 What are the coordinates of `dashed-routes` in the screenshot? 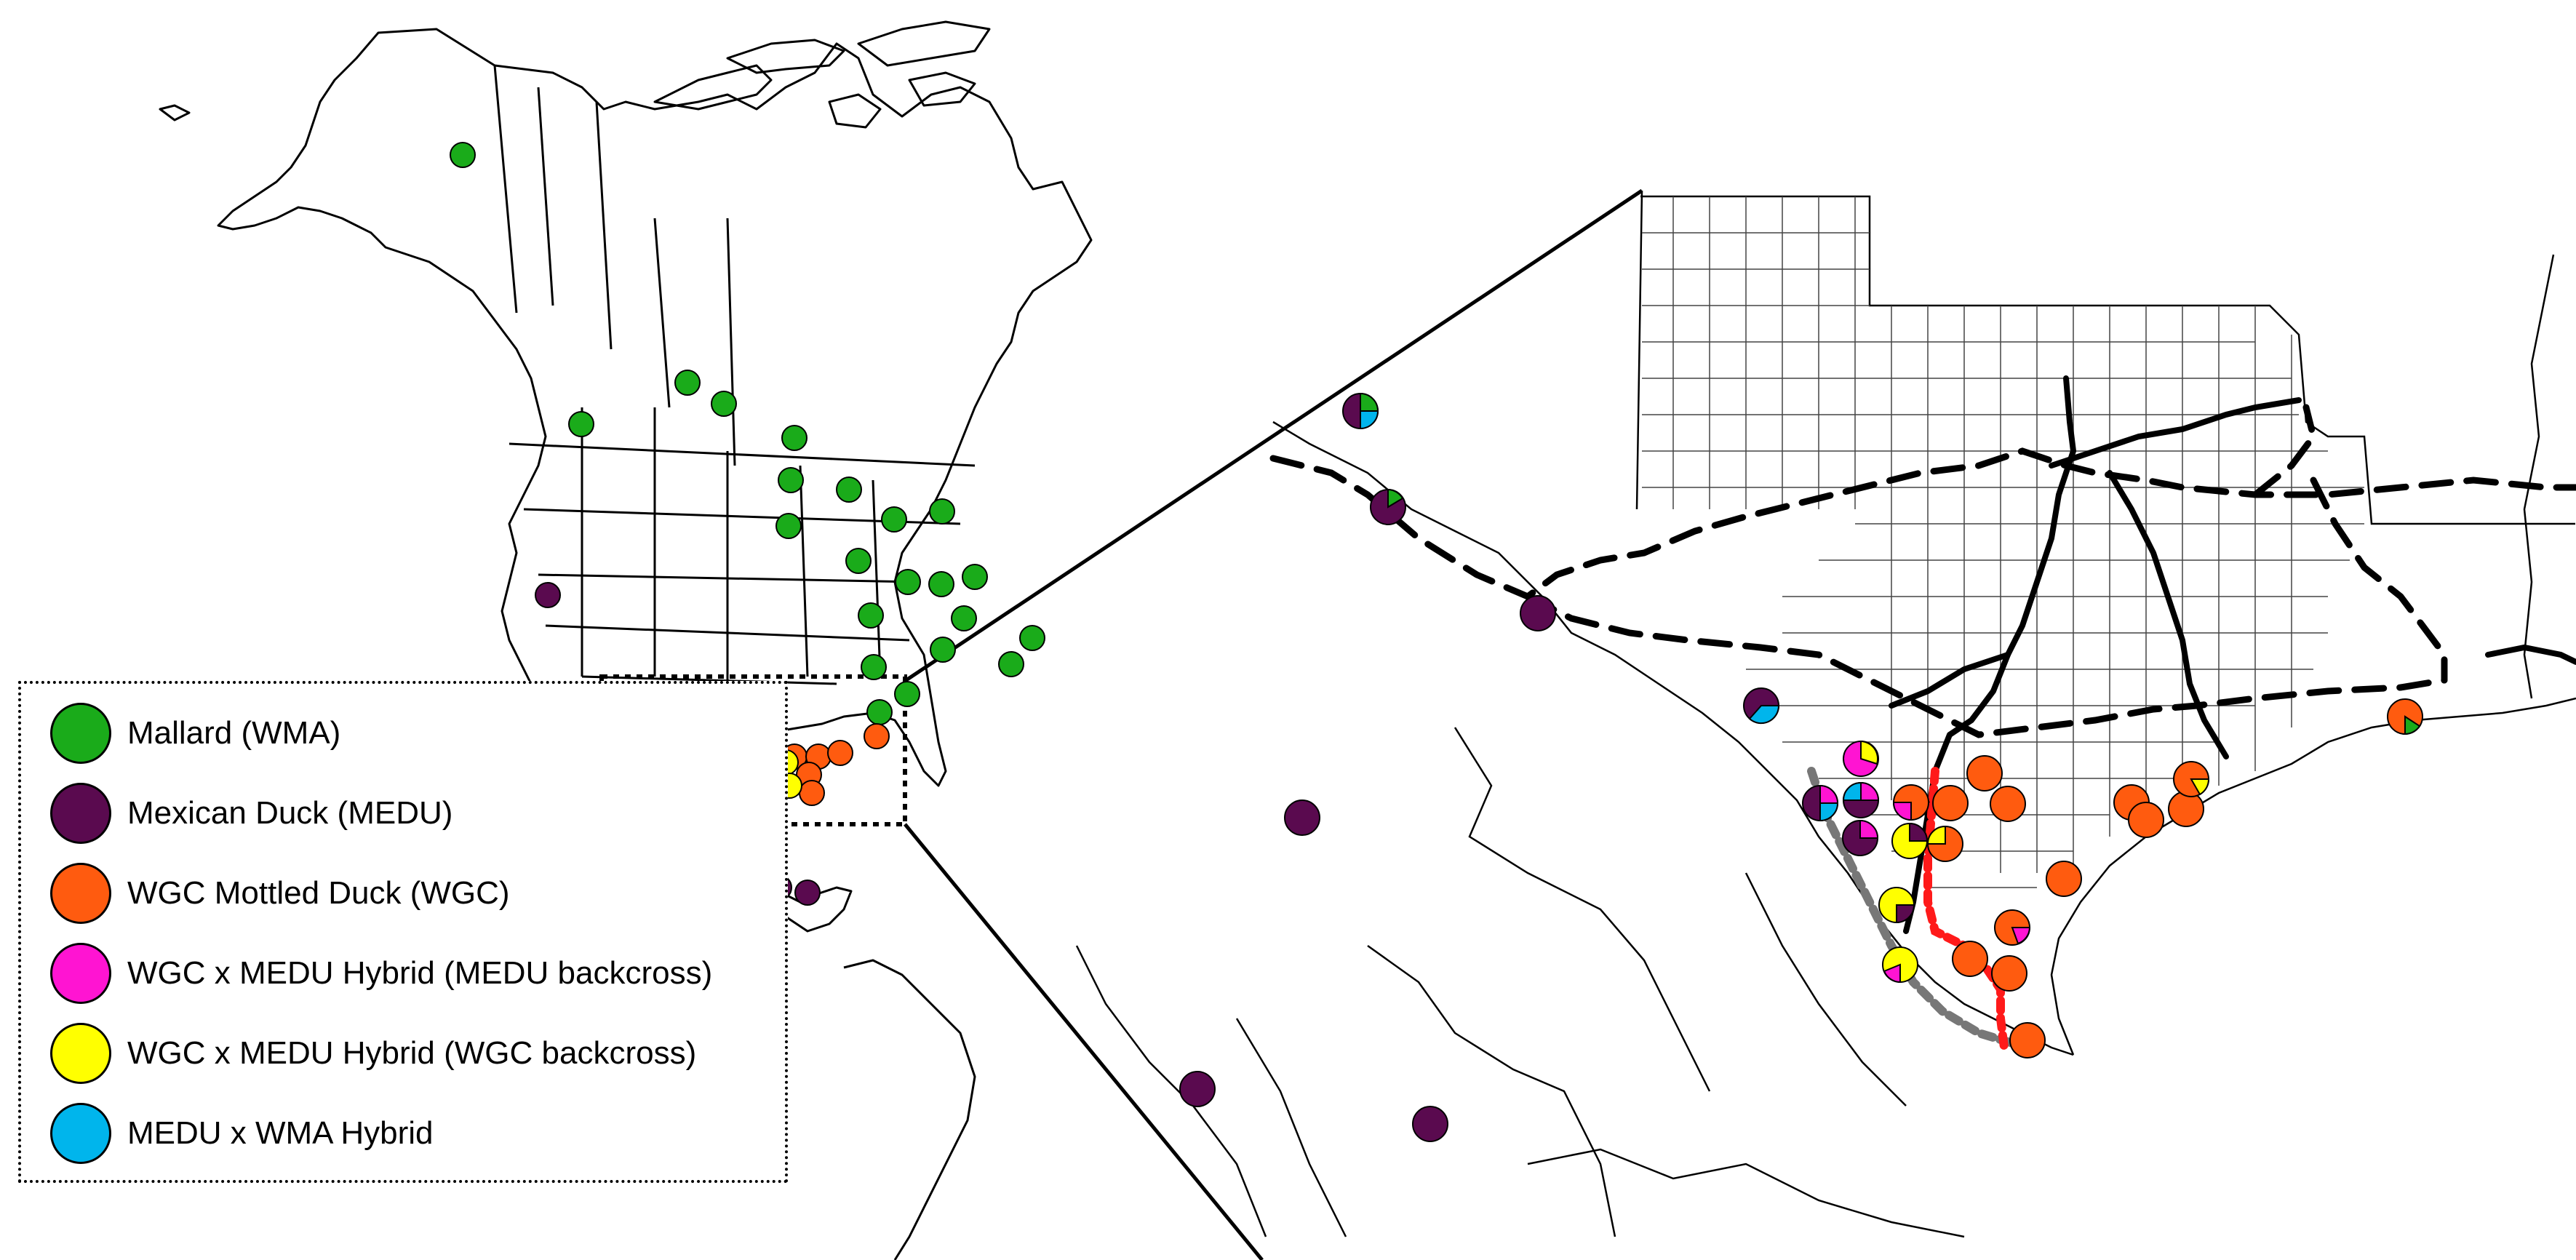 It's located at (1922, 571).